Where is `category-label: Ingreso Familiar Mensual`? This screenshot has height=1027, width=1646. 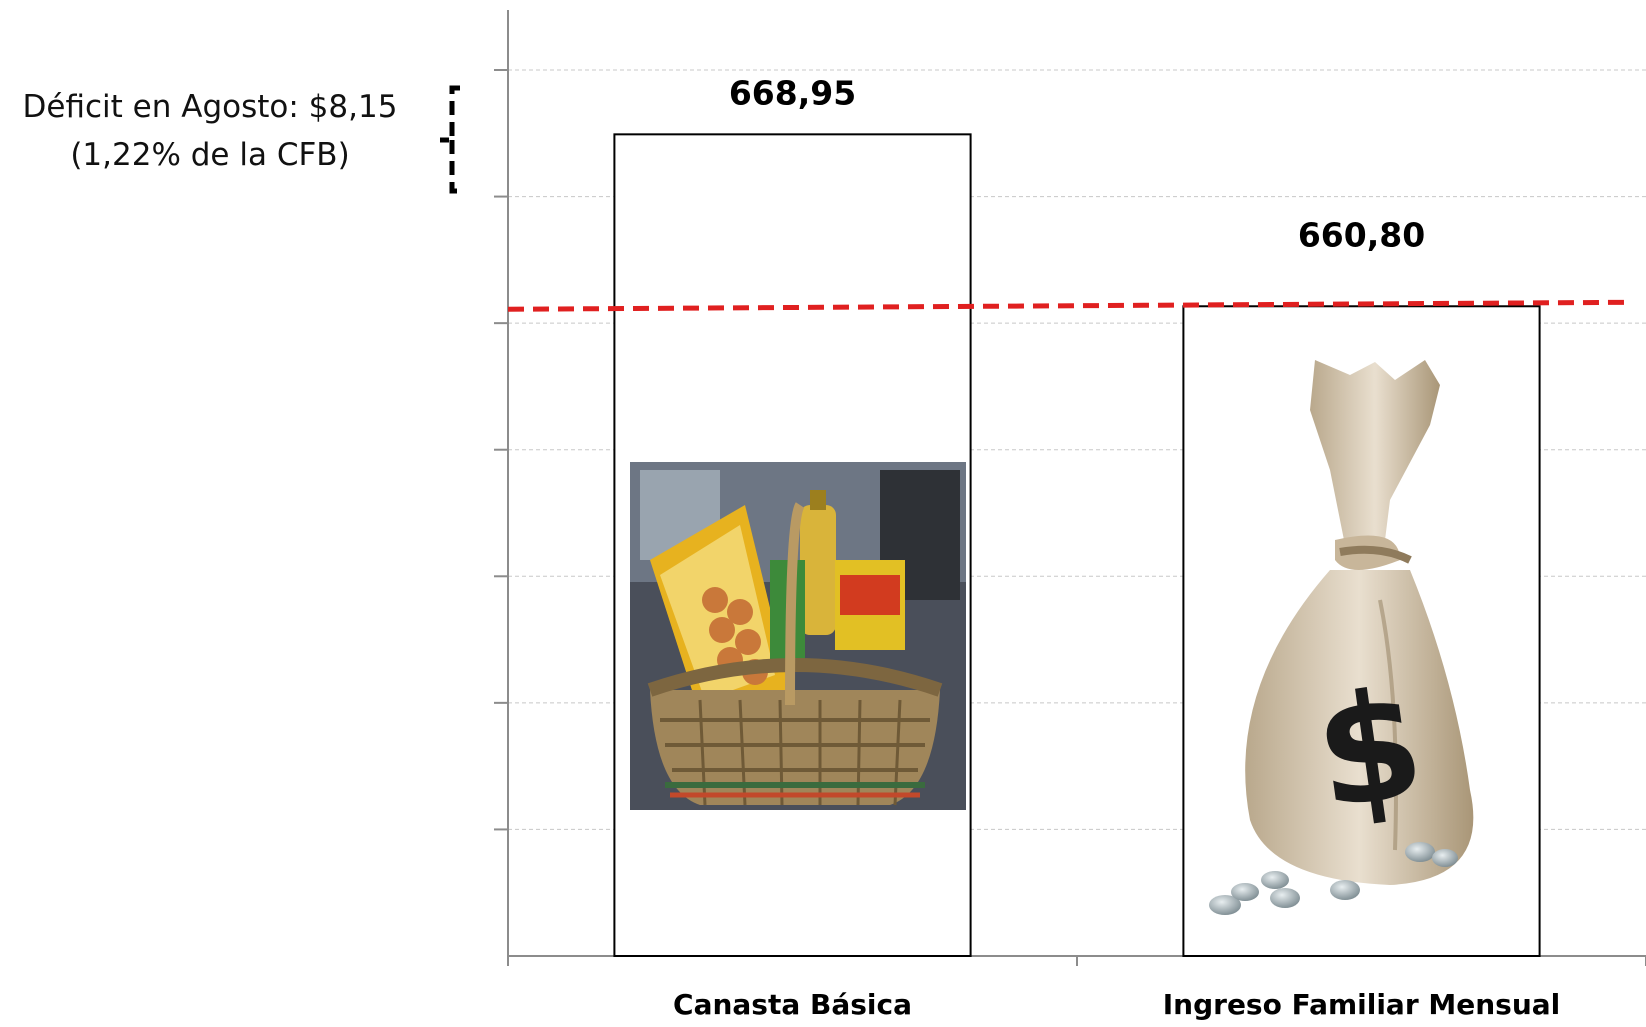
category-label: Ingreso Familiar Mensual is located at coordinates (1362, 1004).